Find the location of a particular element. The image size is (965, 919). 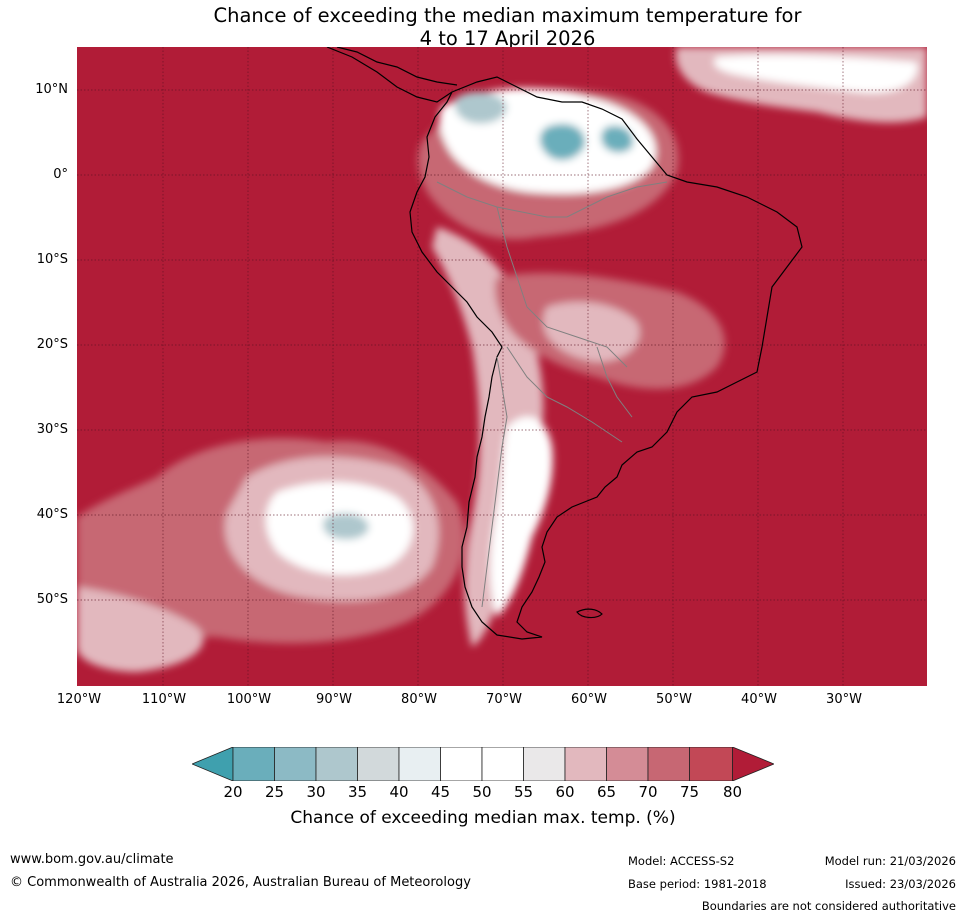

colorbar is located at coordinates (483, 764).